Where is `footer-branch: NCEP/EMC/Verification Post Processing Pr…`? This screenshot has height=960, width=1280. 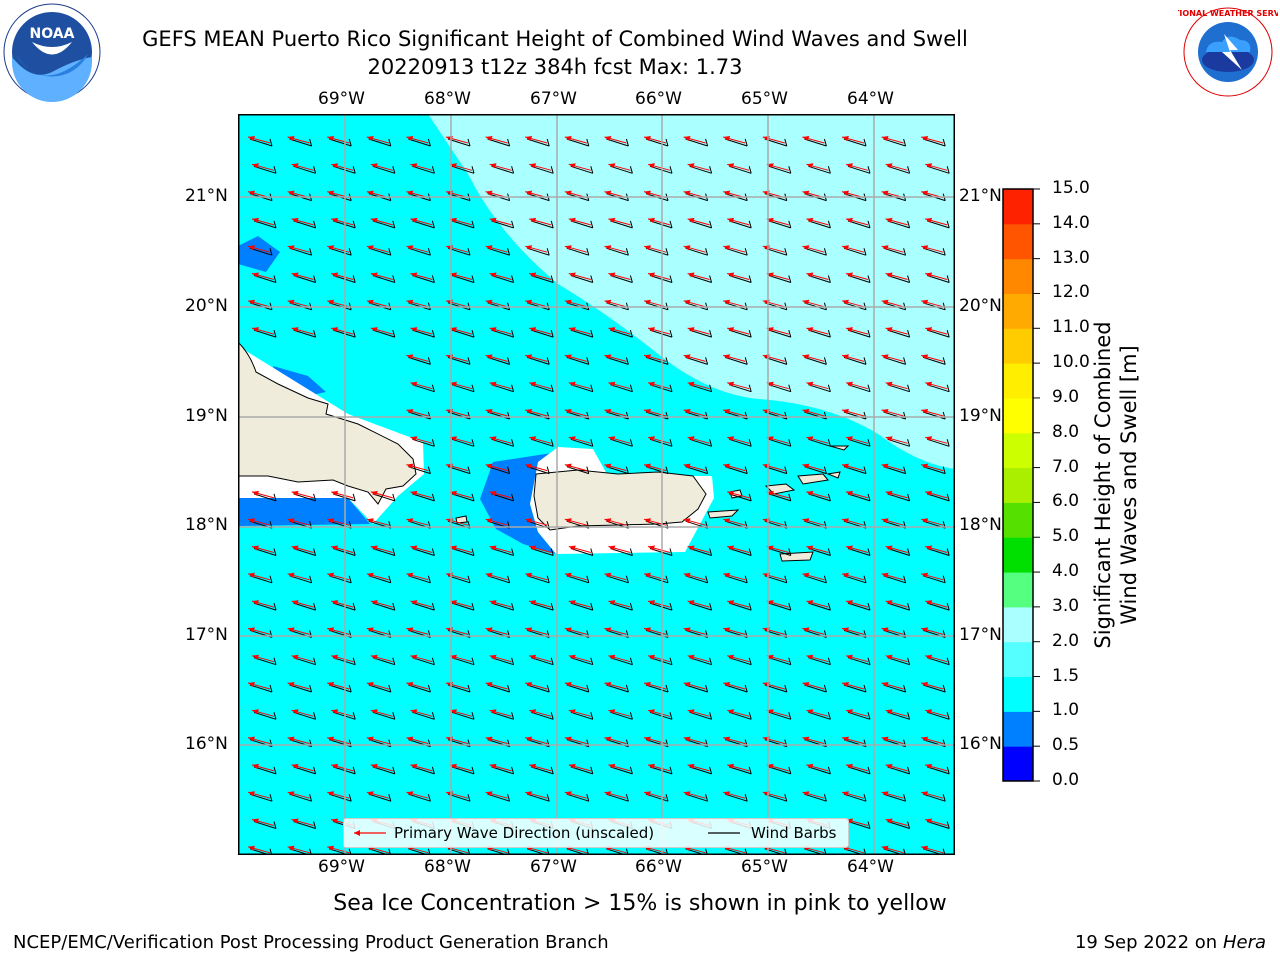
footer-branch: NCEP/EMC/Verification Post Processing Pr… is located at coordinates (311, 942).